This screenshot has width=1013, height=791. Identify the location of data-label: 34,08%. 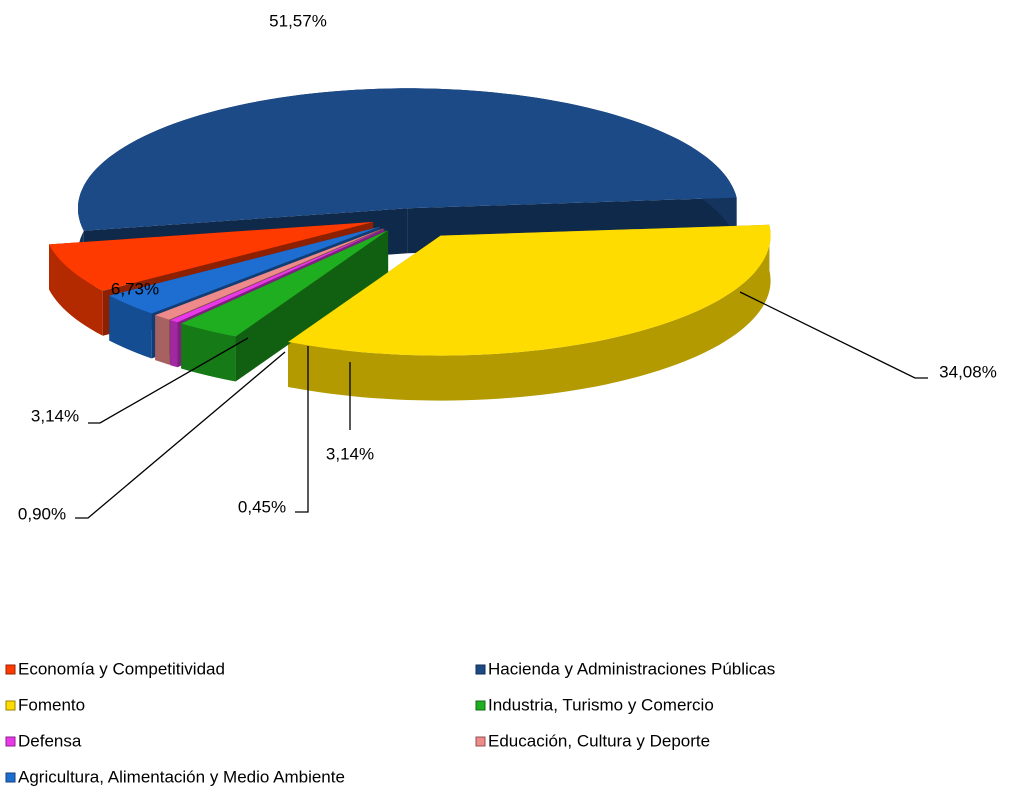
(968, 371).